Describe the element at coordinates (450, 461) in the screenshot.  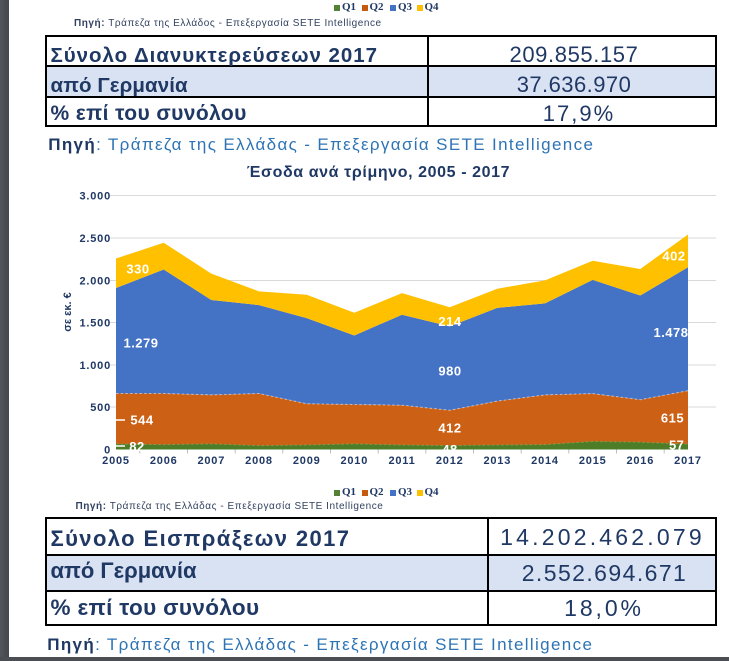
I see `svg-text: 2012` at that location.